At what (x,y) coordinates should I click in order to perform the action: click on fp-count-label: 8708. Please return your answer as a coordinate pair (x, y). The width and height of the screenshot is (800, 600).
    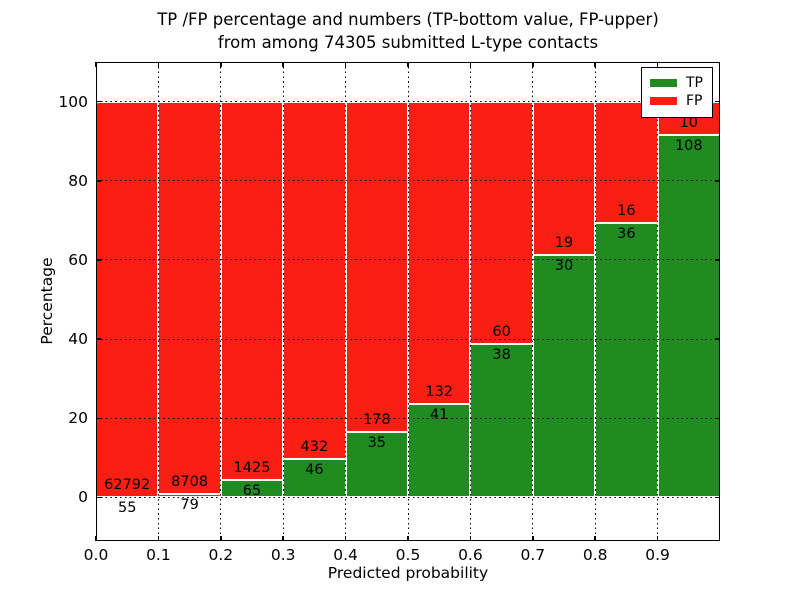
    Looking at the image, I should click on (190, 481).